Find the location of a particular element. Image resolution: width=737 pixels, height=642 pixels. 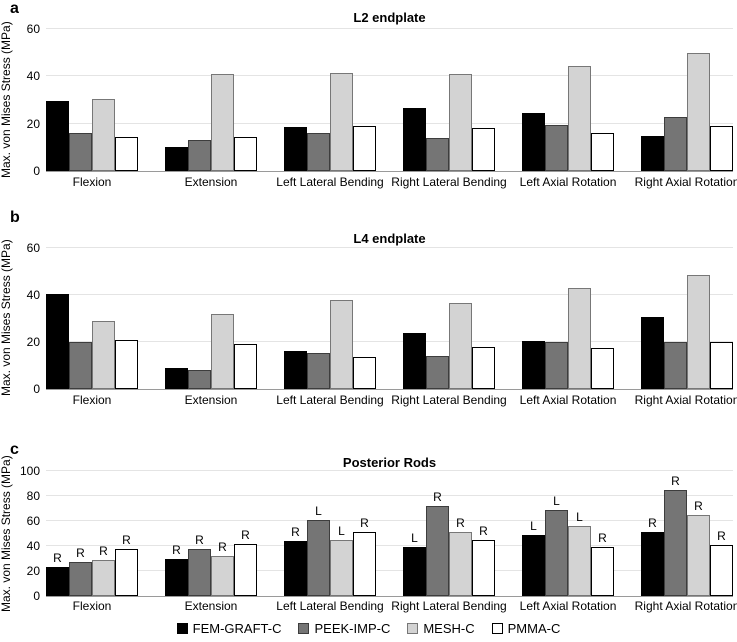

y-axis-title: Max. von Mises Stress (MPa) is located at coordinates (6, 100).